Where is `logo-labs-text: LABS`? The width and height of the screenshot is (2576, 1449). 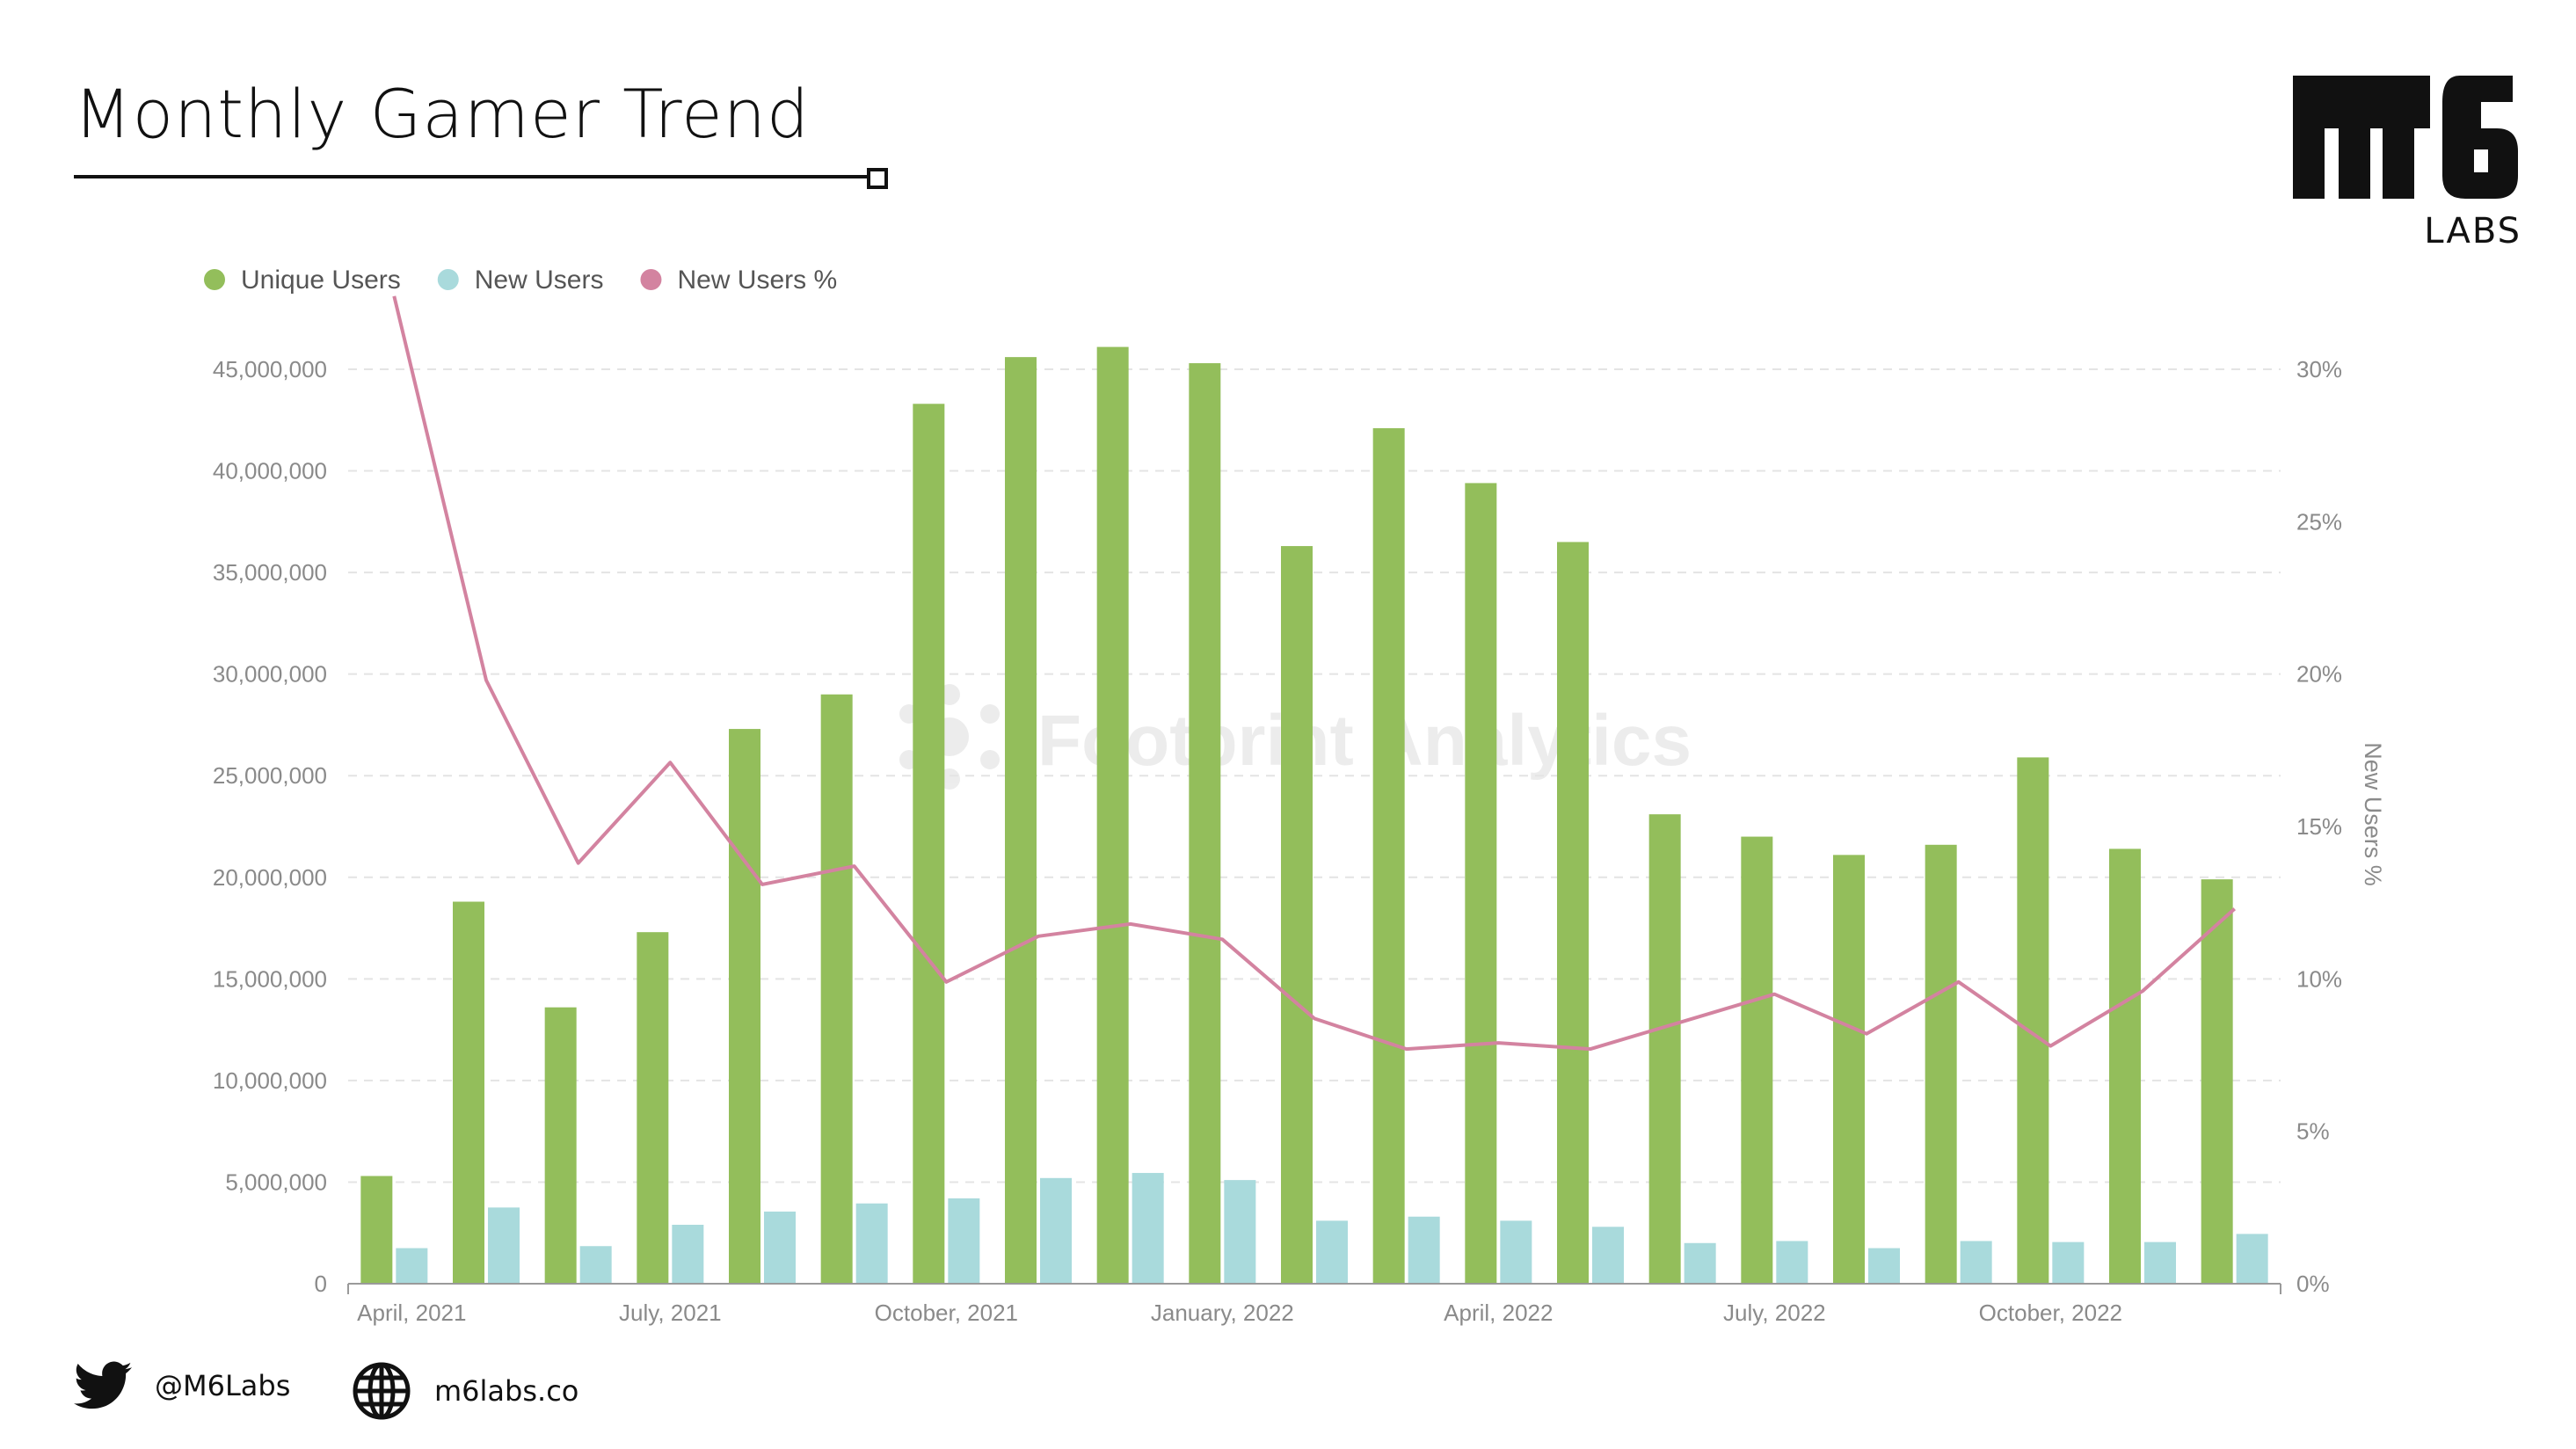
logo-labs-text: LABS is located at coordinates (2472, 231).